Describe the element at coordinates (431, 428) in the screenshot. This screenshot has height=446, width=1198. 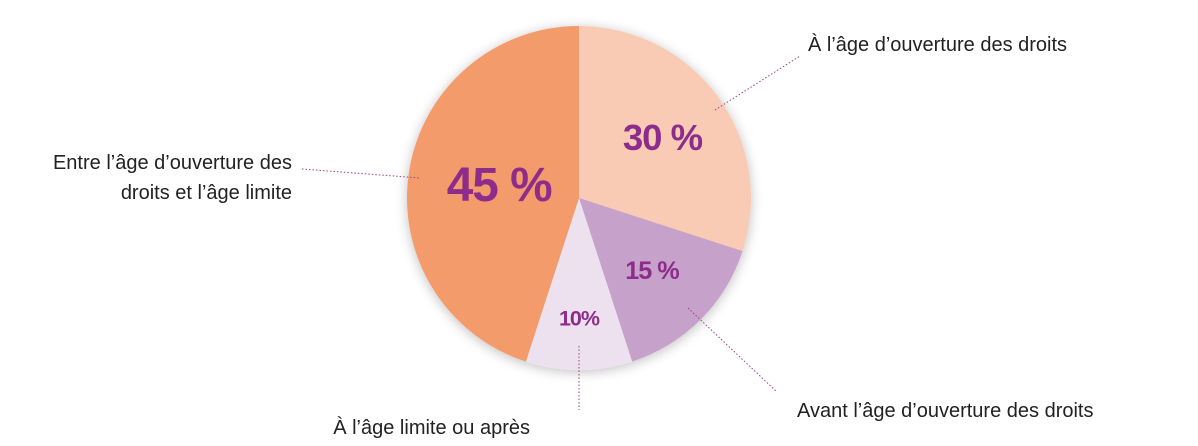
I see `category-label: À l’âge limite ou après` at that location.